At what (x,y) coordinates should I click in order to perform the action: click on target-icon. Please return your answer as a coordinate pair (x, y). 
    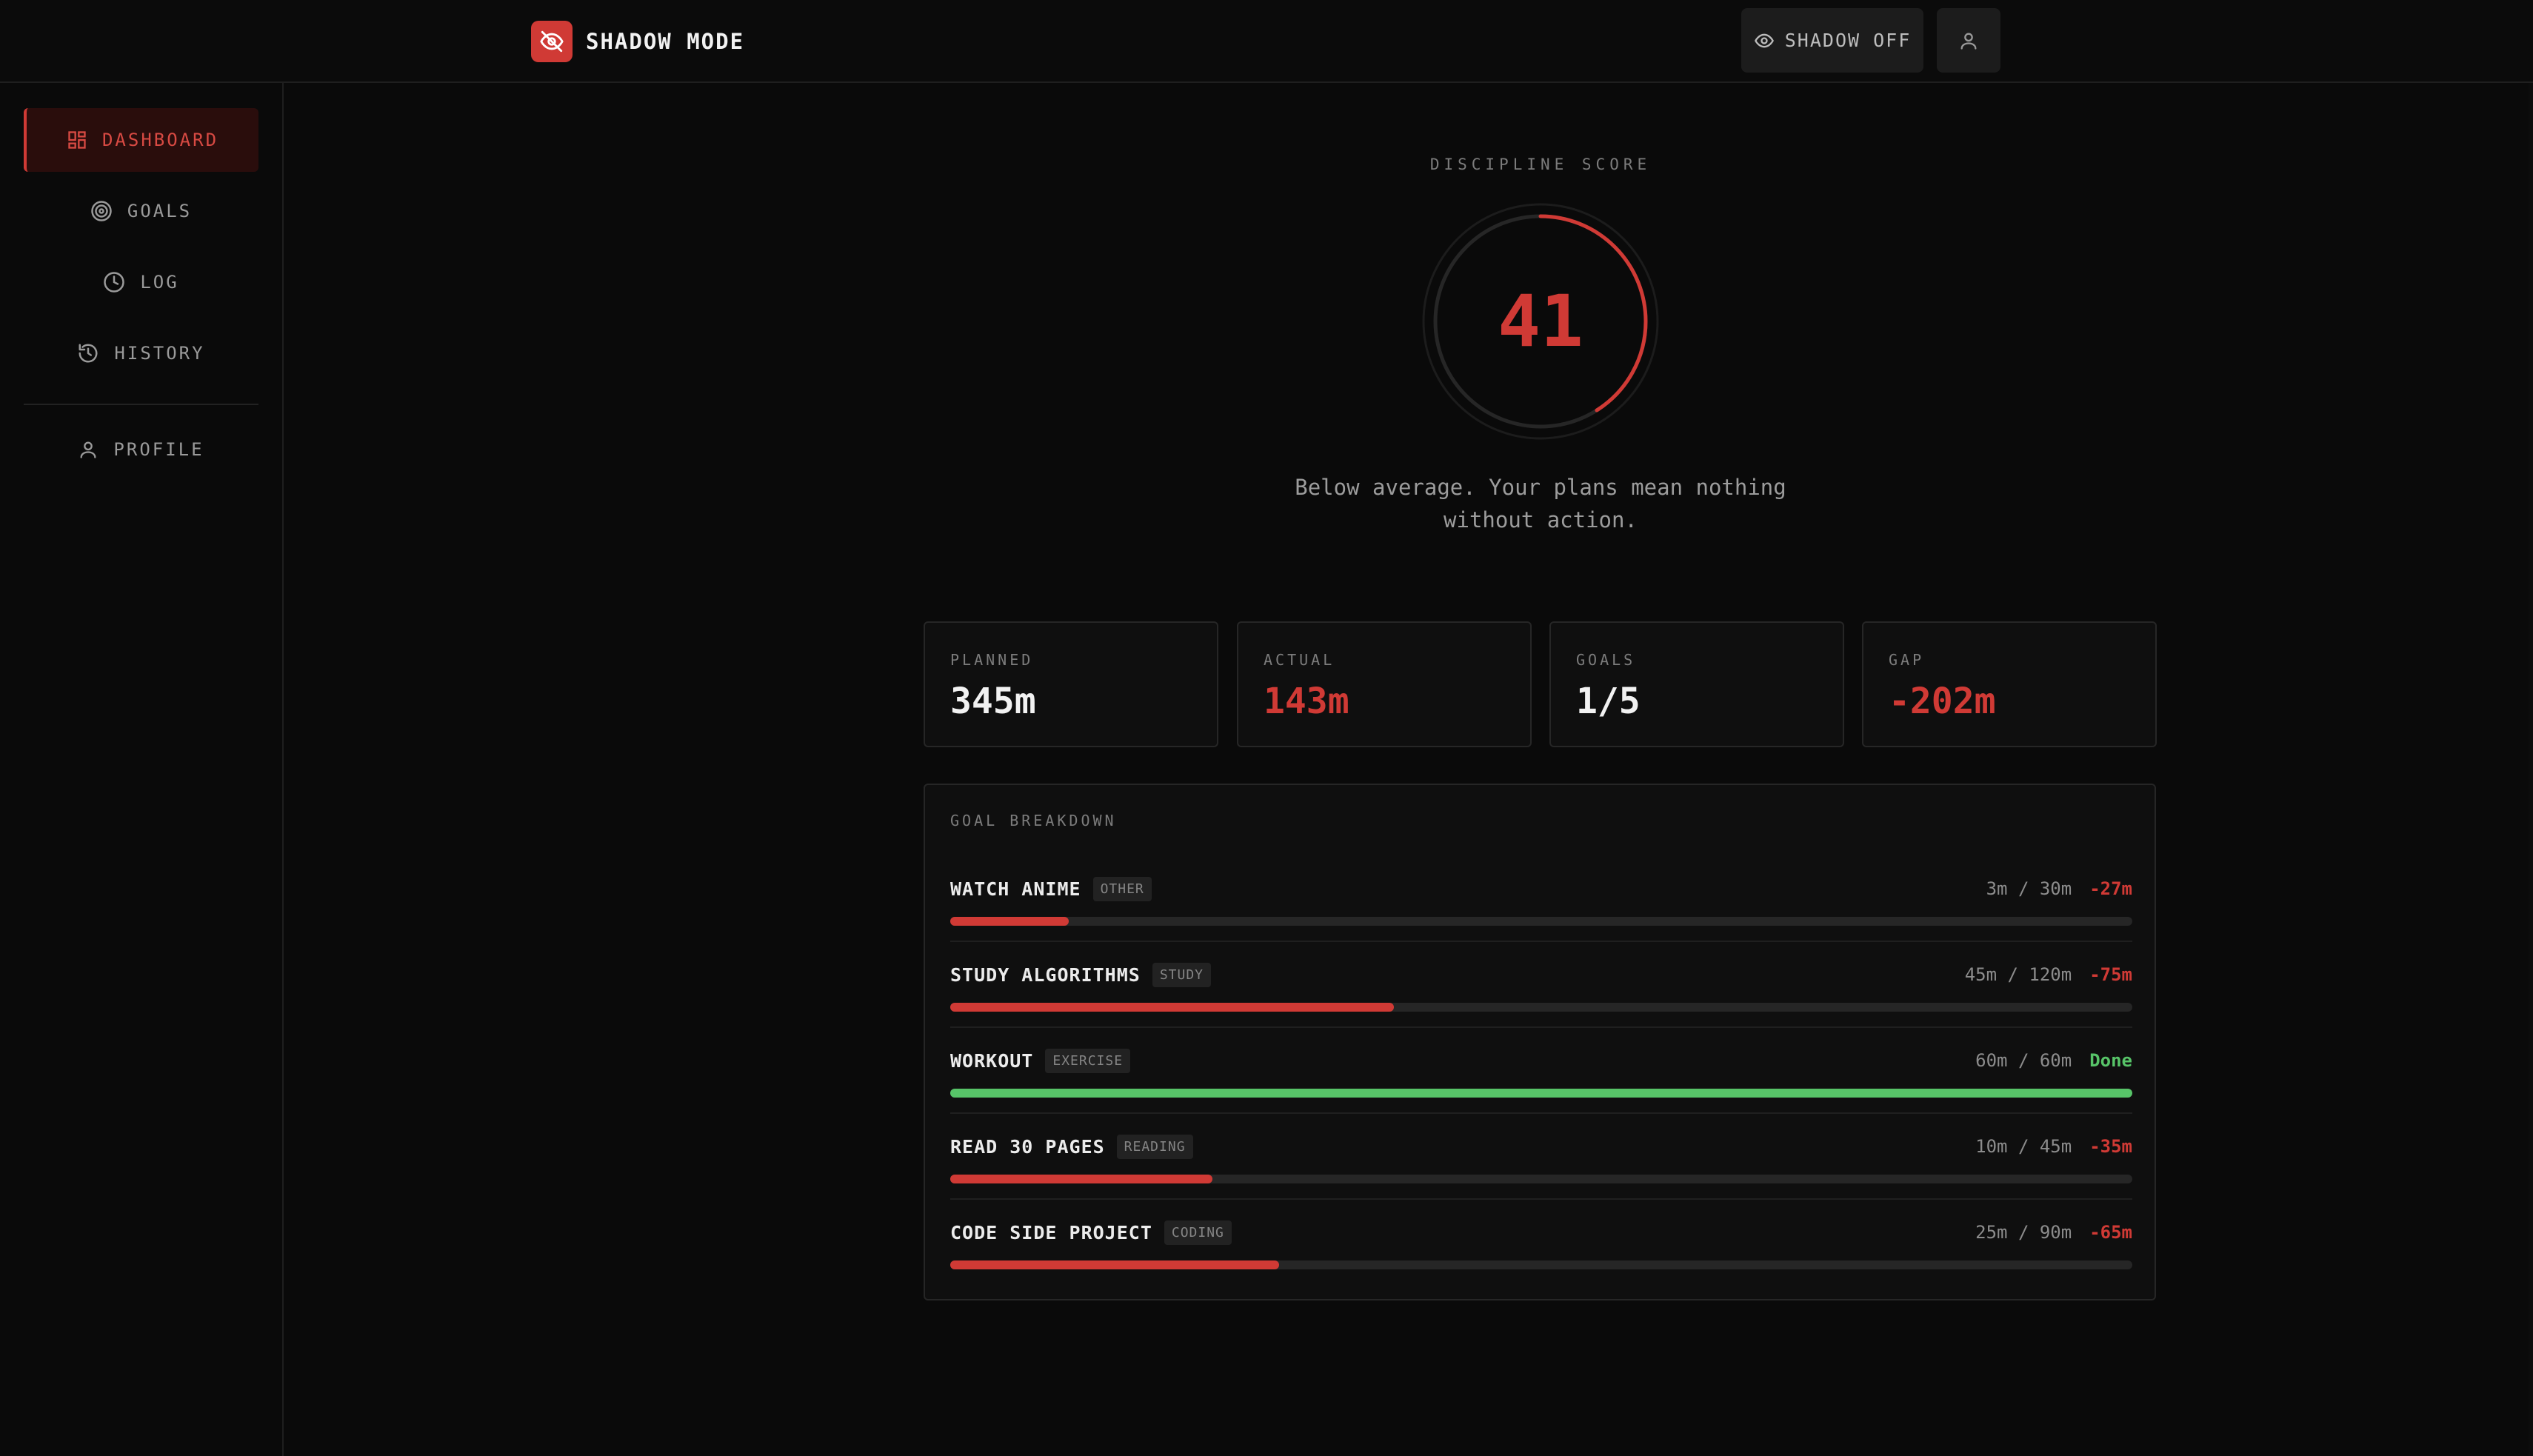
    Looking at the image, I should click on (101, 211).